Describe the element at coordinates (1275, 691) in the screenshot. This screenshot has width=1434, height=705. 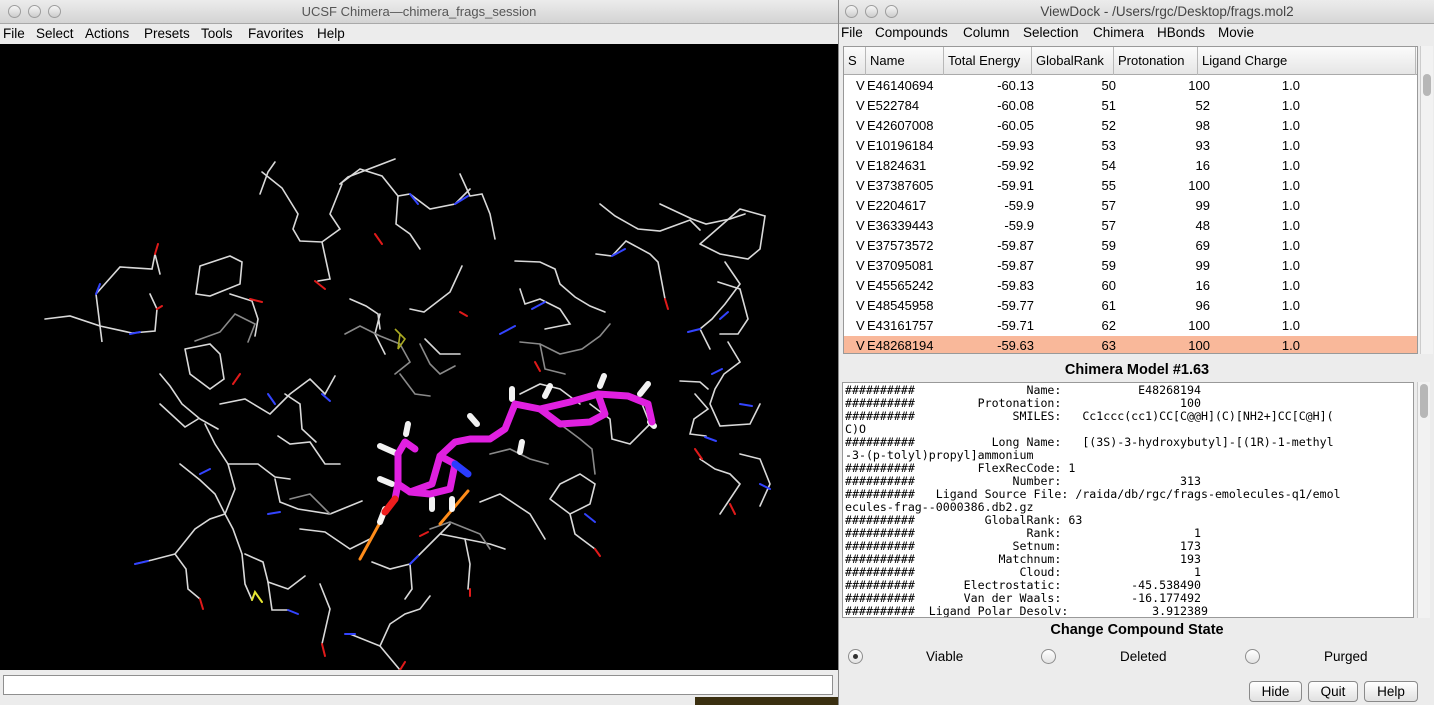
I see `hide-button: Hide` at that location.